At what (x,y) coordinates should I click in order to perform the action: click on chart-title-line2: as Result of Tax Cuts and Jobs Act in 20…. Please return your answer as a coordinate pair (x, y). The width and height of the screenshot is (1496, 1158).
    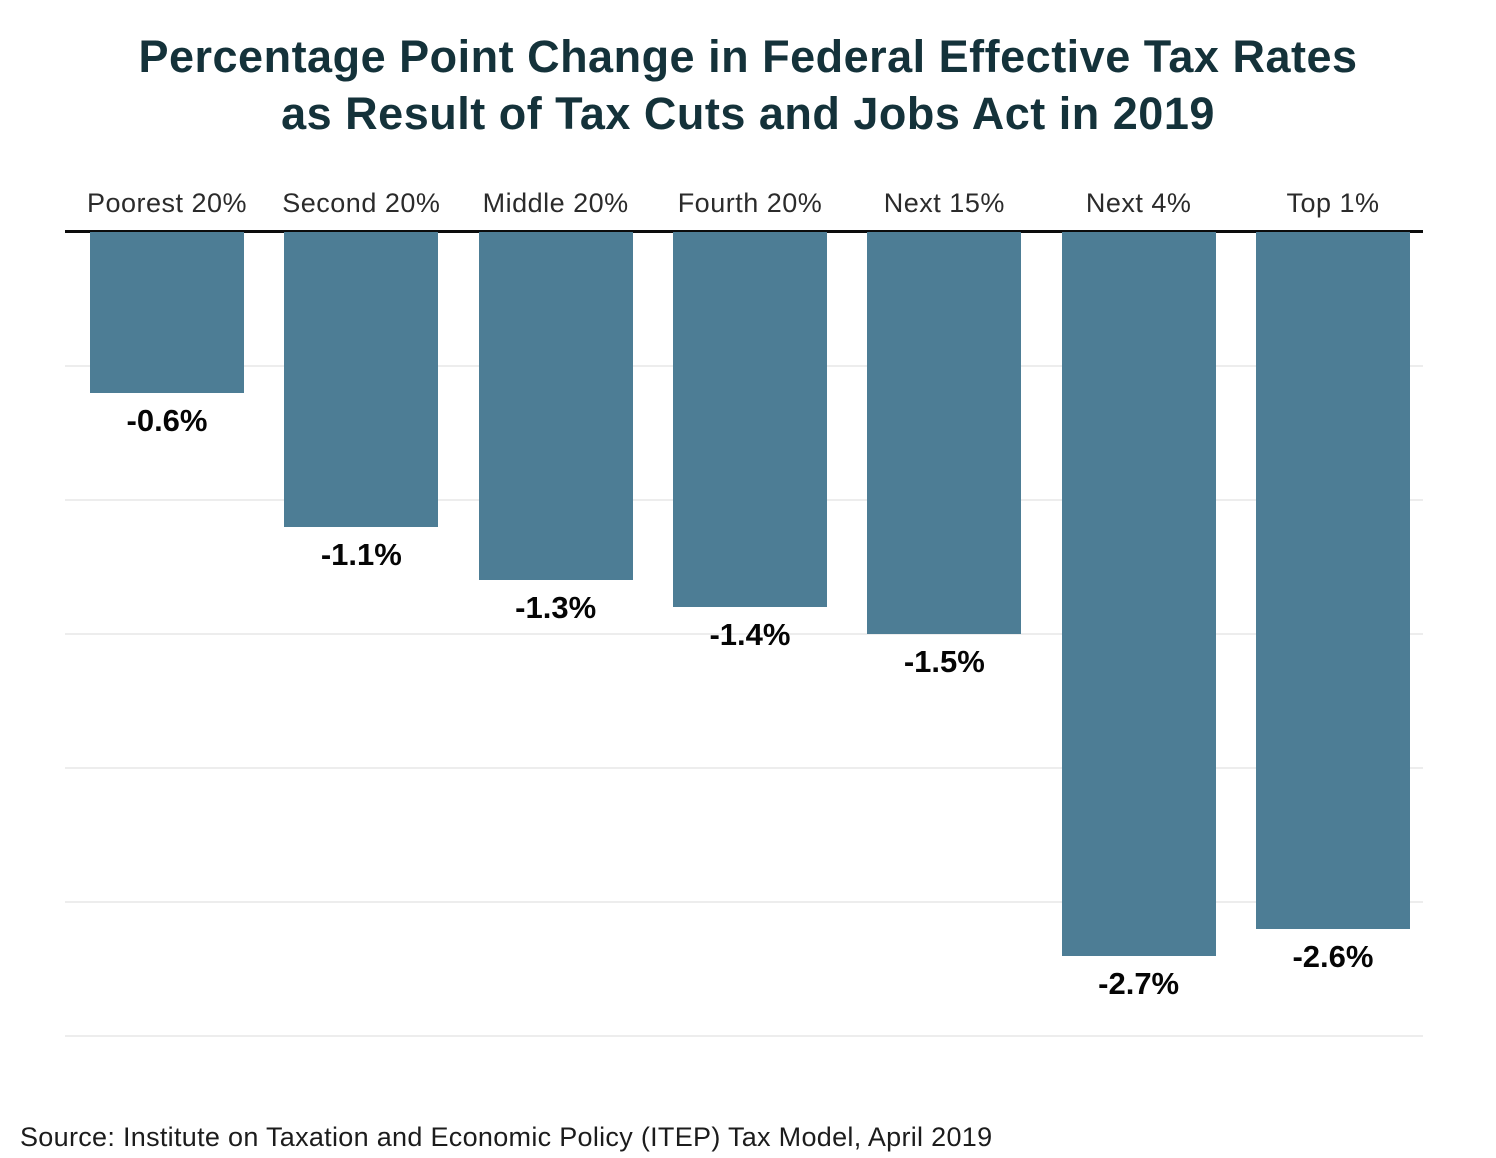
    Looking at the image, I should click on (748, 113).